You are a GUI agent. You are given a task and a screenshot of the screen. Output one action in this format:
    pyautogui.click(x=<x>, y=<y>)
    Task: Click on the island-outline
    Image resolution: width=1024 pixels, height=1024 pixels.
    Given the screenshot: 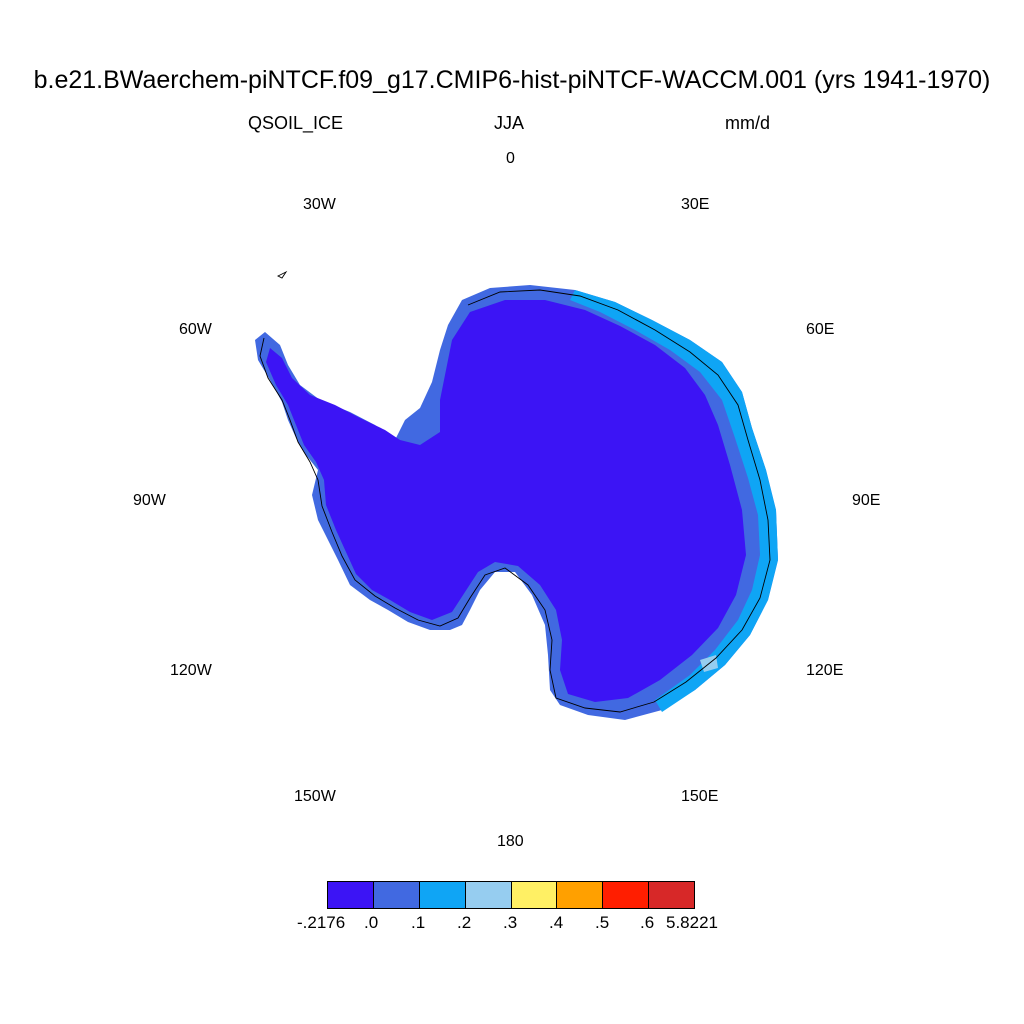 What is the action you would take?
    pyautogui.click(x=282, y=274)
    